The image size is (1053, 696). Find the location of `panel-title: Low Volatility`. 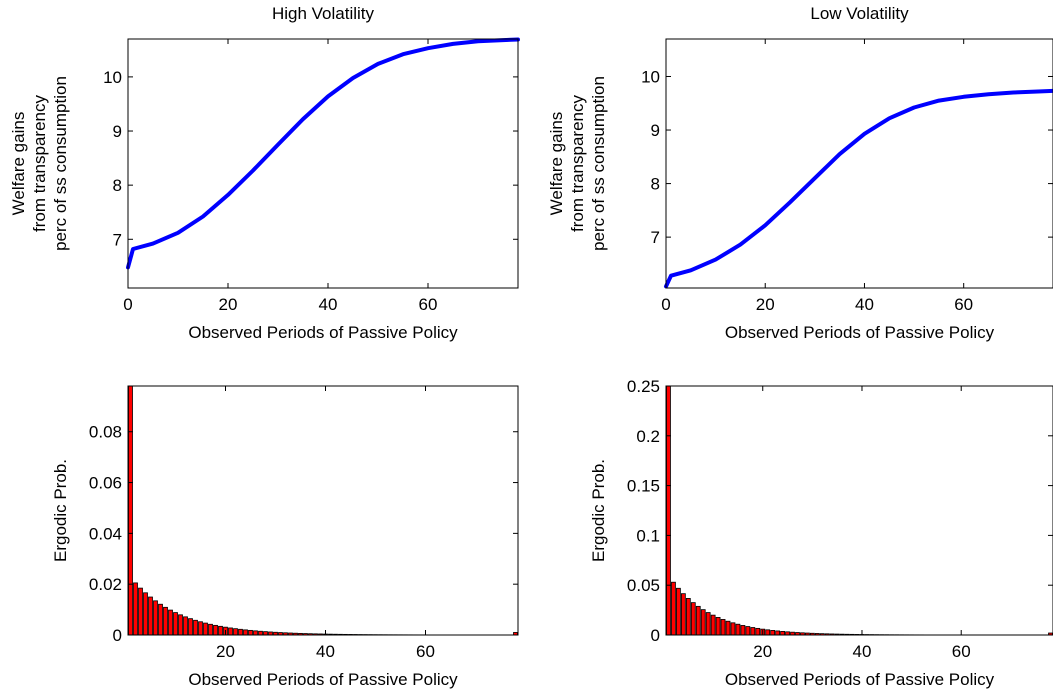

panel-title: Low Volatility is located at coordinates (859, 13).